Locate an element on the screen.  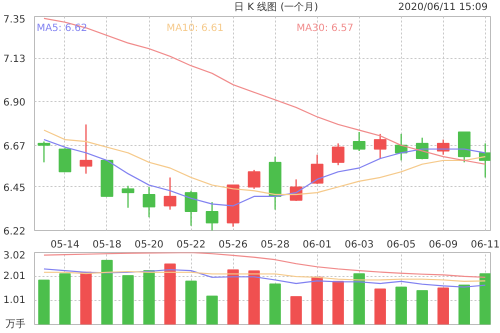
y-tick-label: 1.01 is located at coordinates (14, 300).